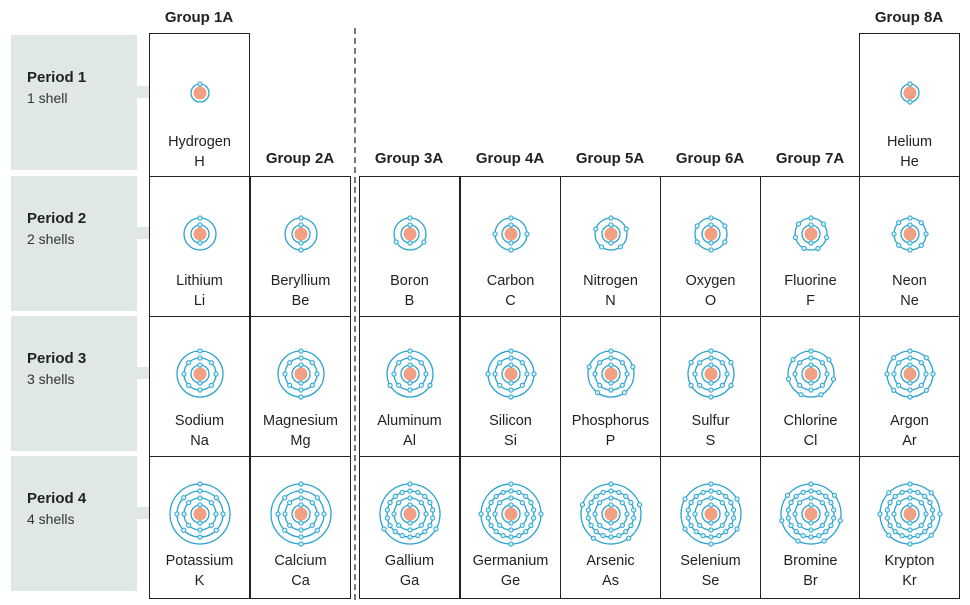 The height and width of the screenshot is (605, 970). I want to click on element-symbol: Be, so click(300, 301).